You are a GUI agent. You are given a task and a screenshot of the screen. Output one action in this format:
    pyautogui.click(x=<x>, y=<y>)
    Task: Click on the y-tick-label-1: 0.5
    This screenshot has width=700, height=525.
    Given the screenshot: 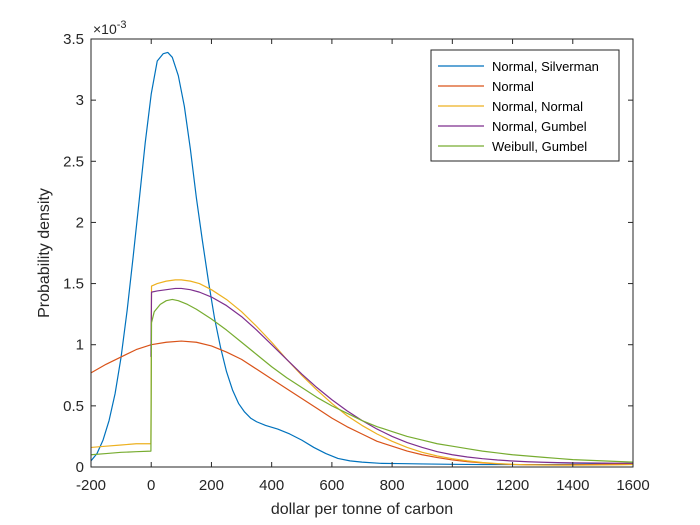 What is the action you would take?
    pyautogui.click(x=73, y=406)
    